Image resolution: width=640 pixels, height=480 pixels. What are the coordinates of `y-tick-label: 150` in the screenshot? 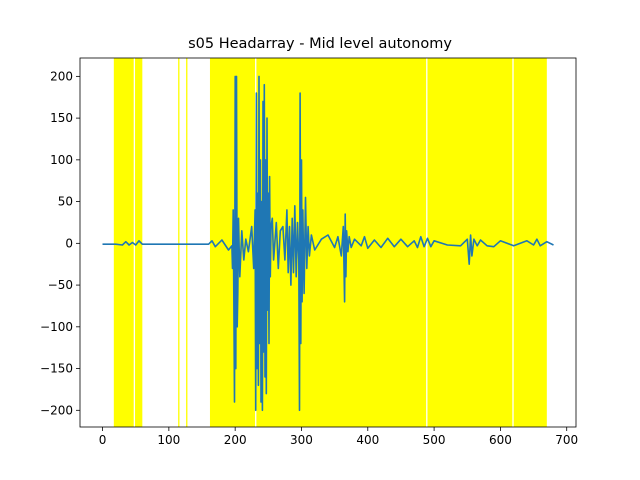 It's located at (61, 118).